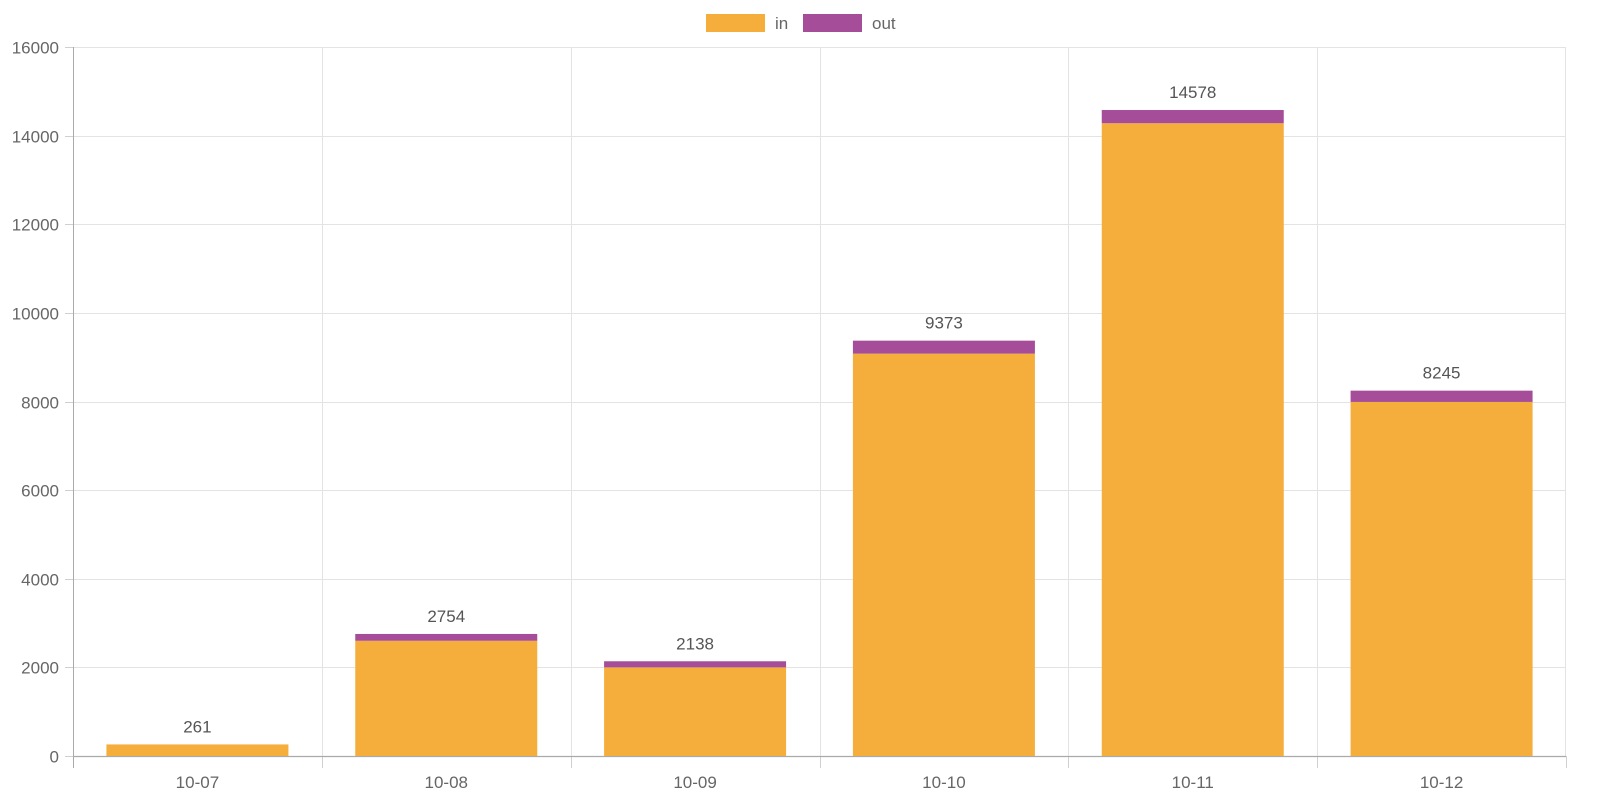  Describe the element at coordinates (40, 491) in the screenshot. I see `y-tick-label: 6000` at that location.